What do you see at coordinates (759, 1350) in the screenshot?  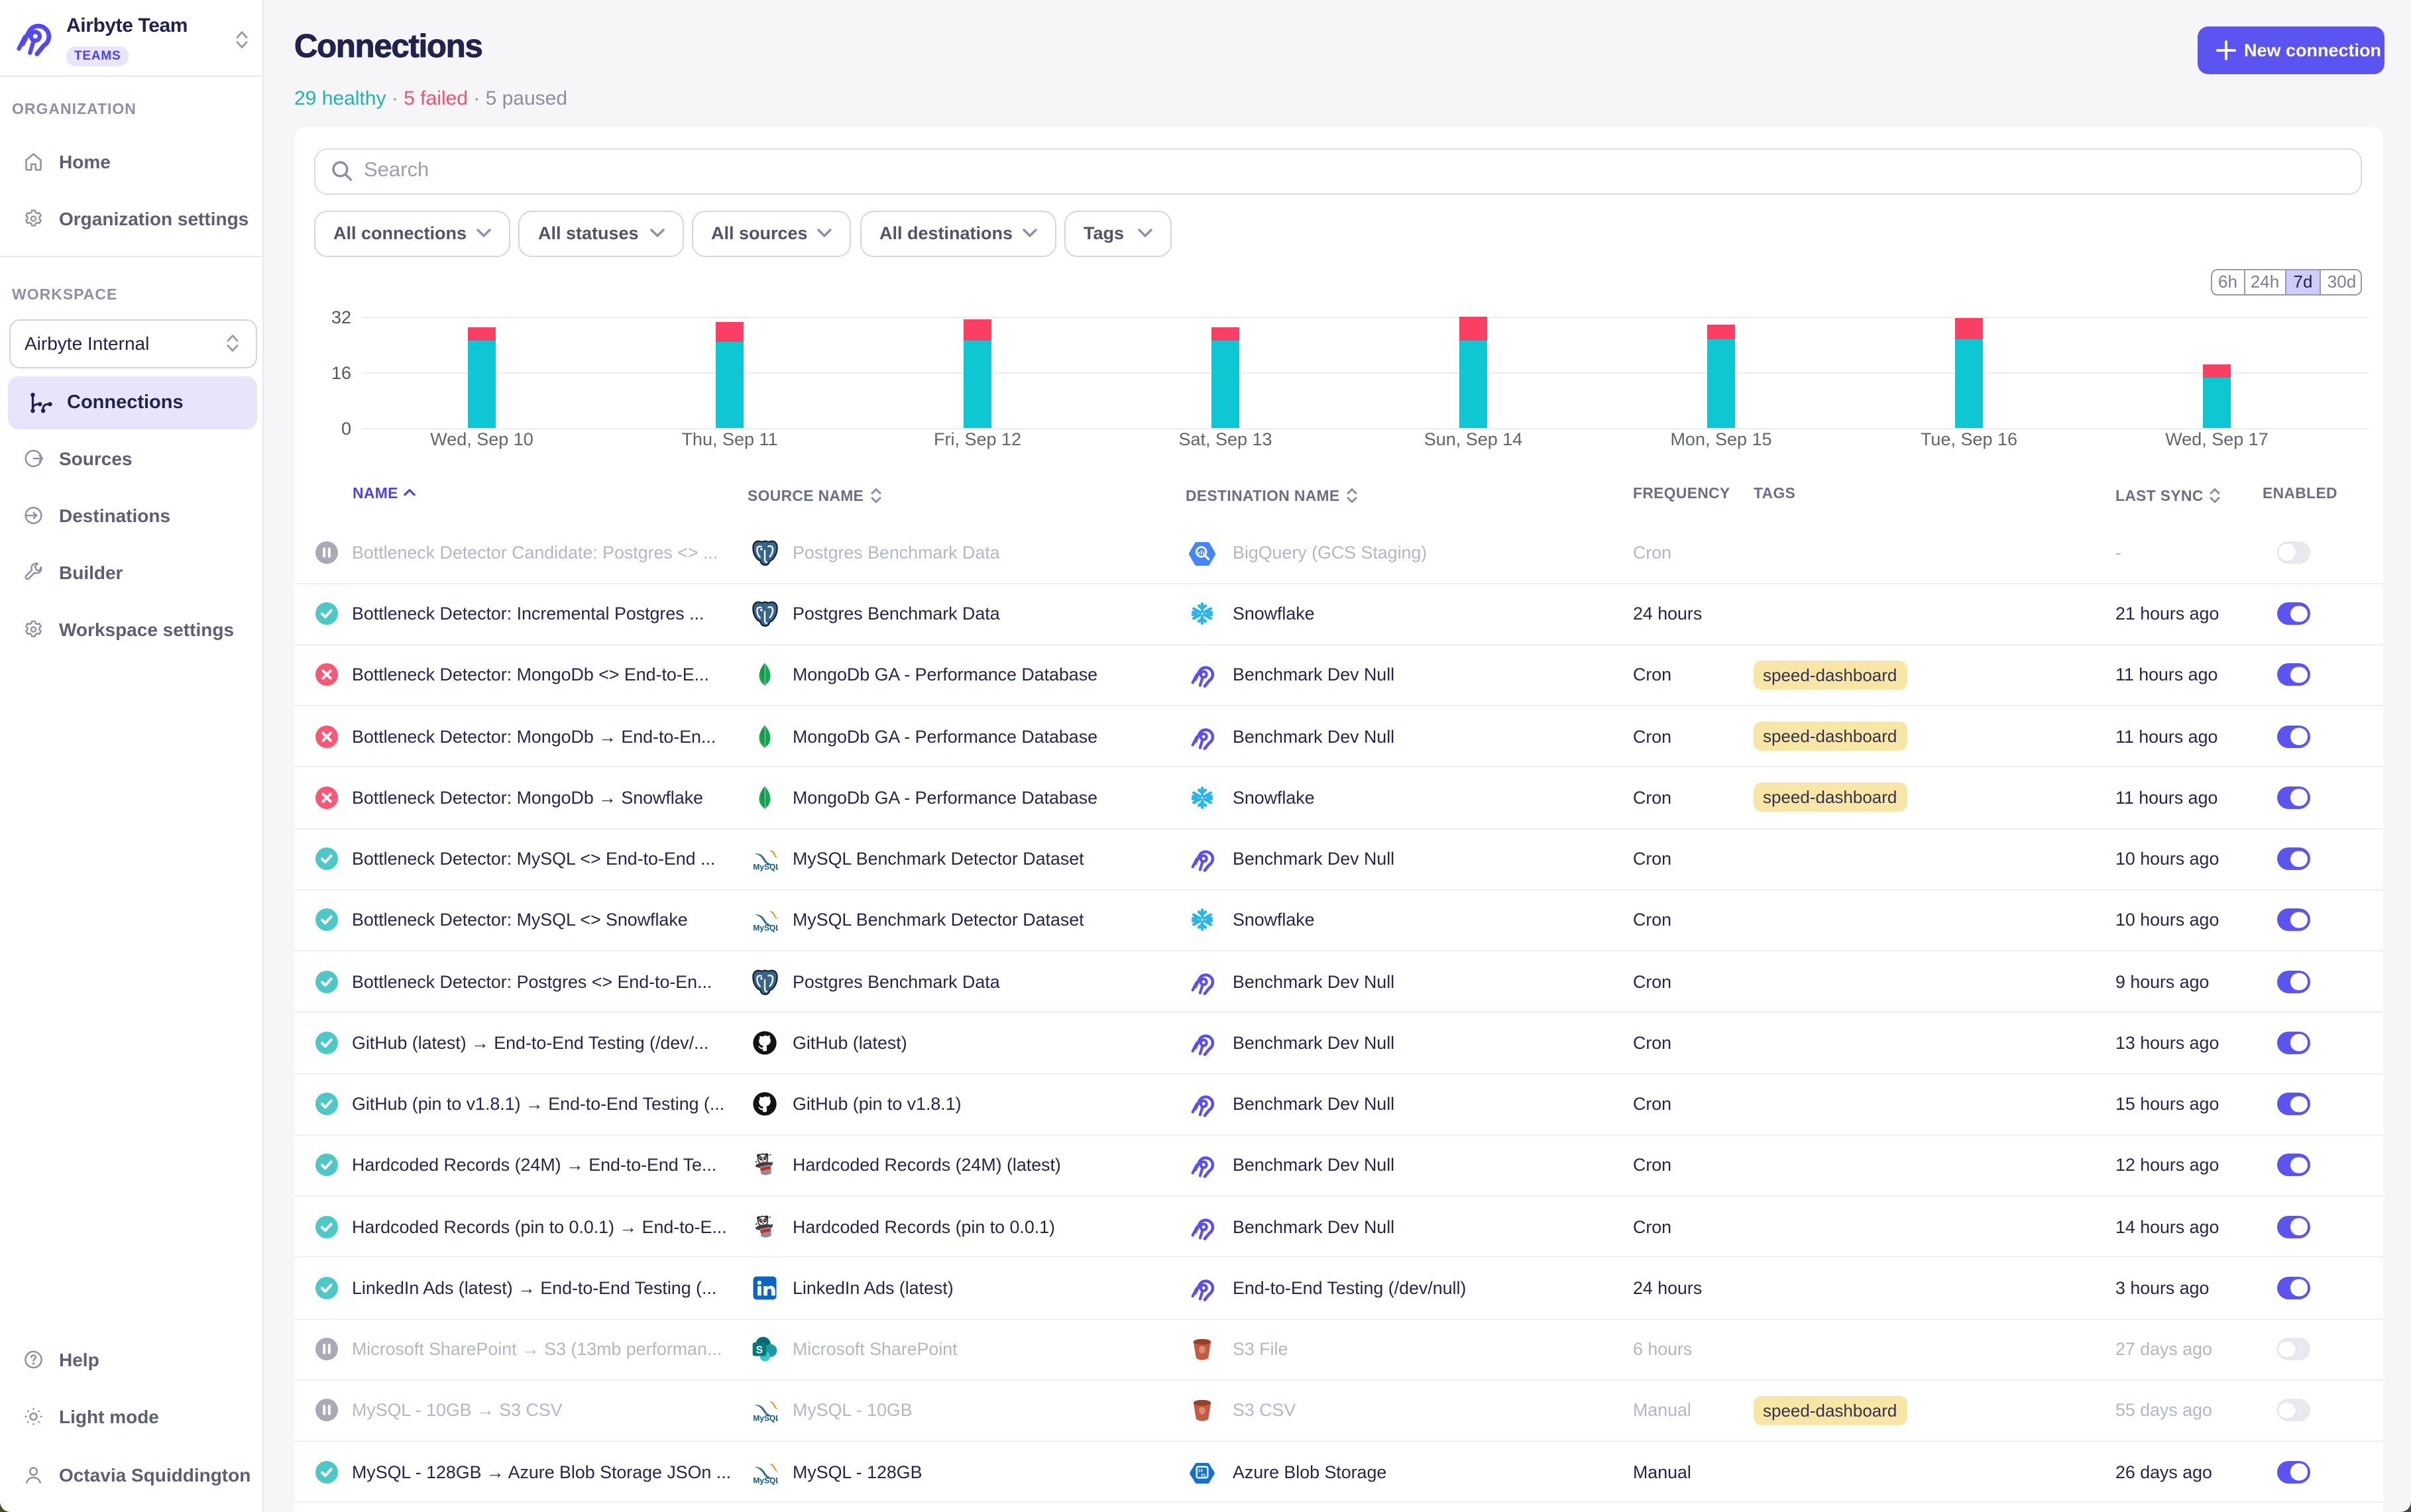 I see `svg-text: S` at bounding box center [759, 1350].